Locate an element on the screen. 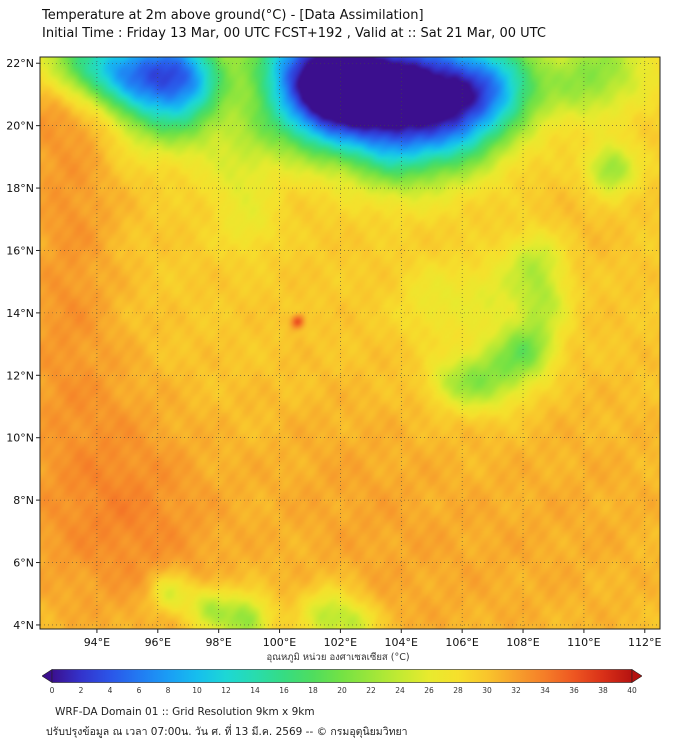  colorbar-tick-label: 20 is located at coordinates (342, 690).